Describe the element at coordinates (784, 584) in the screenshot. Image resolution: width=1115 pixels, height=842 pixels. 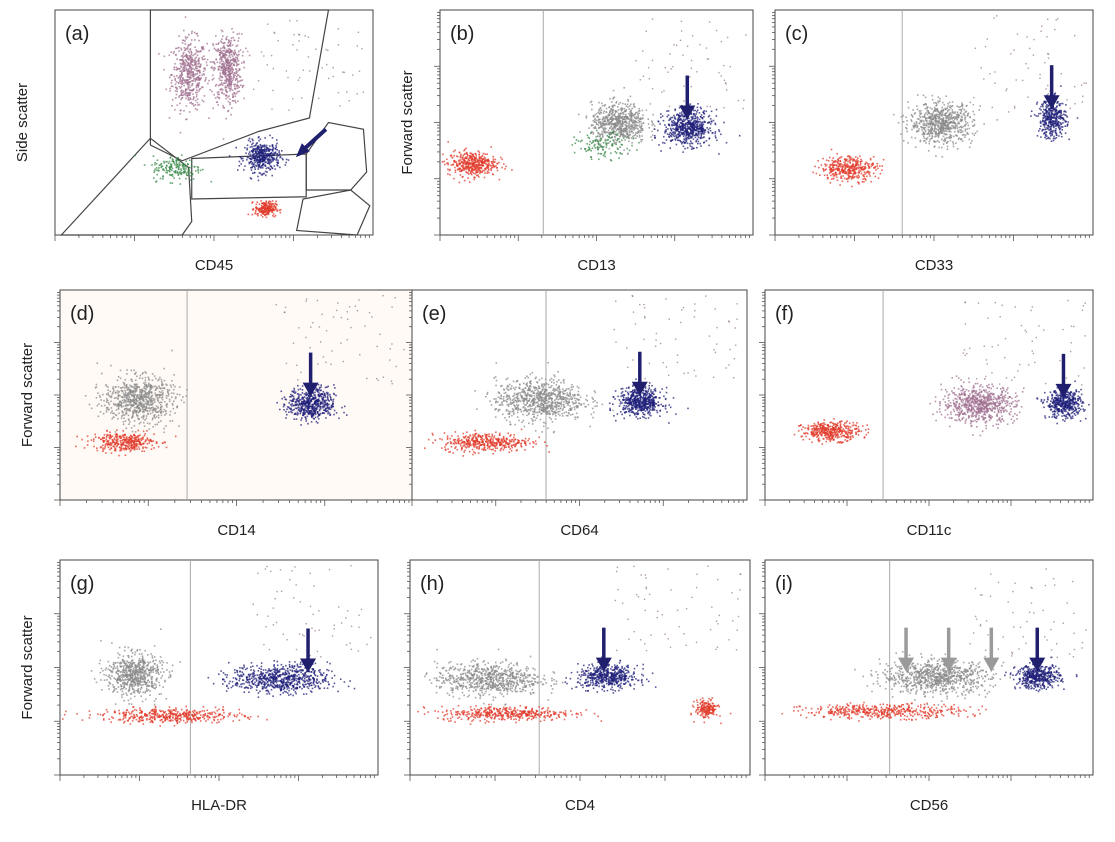
I see `panel-label: (i)` at that location.